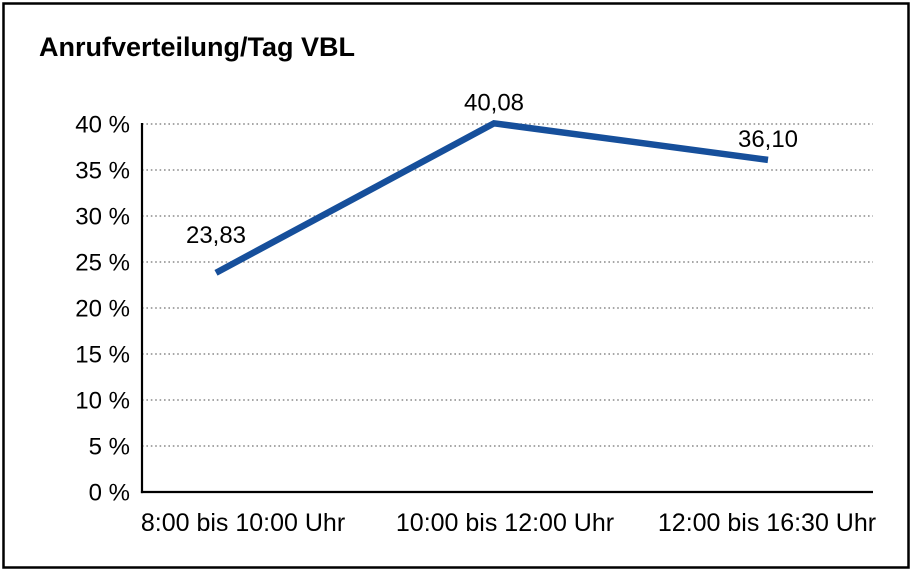 The width and height of the screenshot is (915, 576). I want to click on y-tick-label: 40 %, so click(102, 125).